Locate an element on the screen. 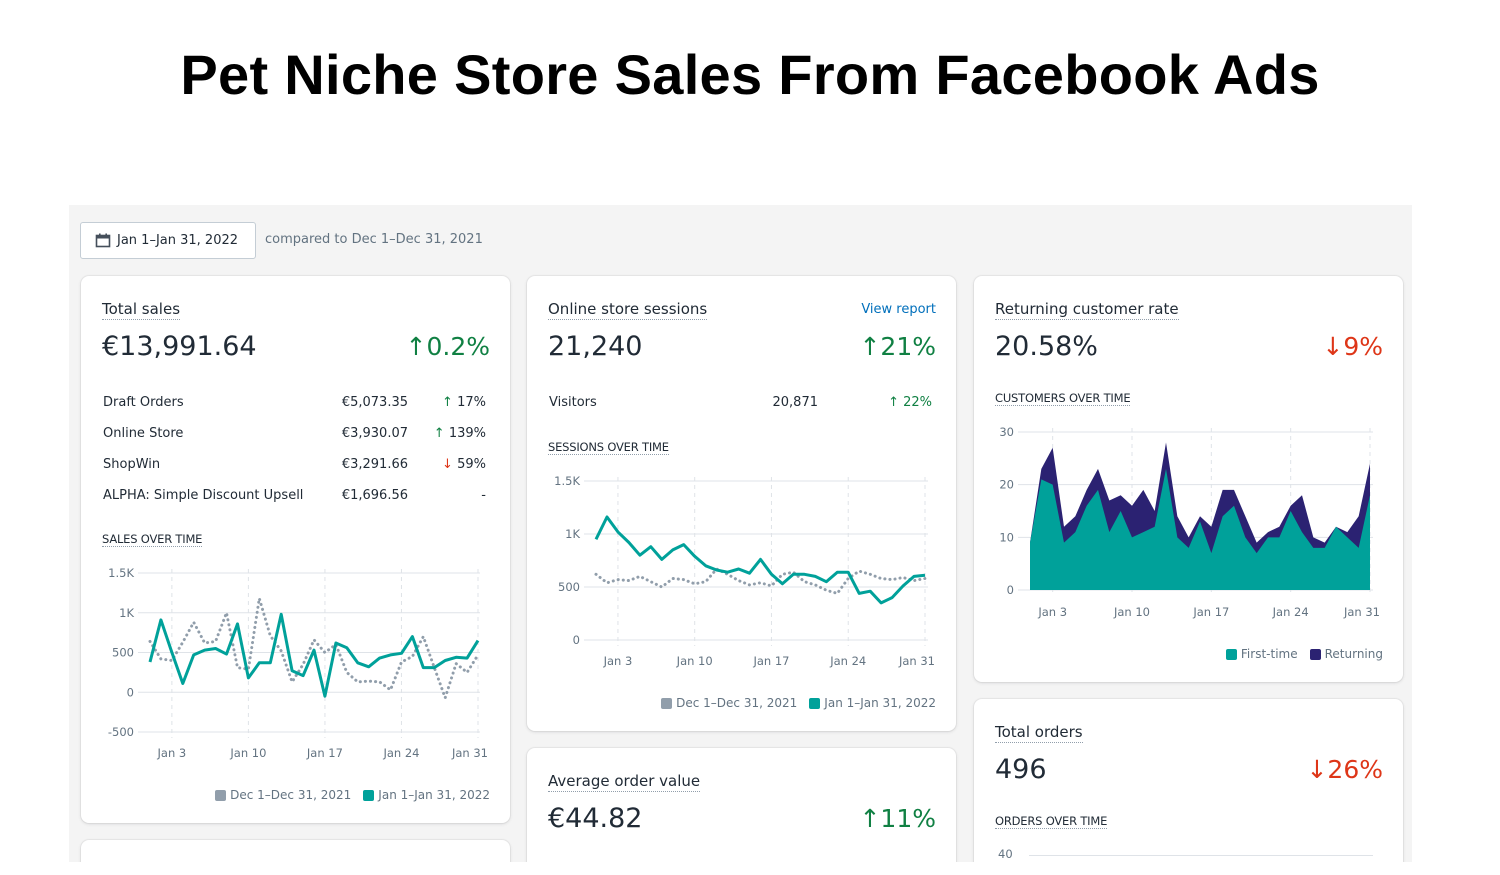  orders-value: 496 is located at coordinates (1021, 769).